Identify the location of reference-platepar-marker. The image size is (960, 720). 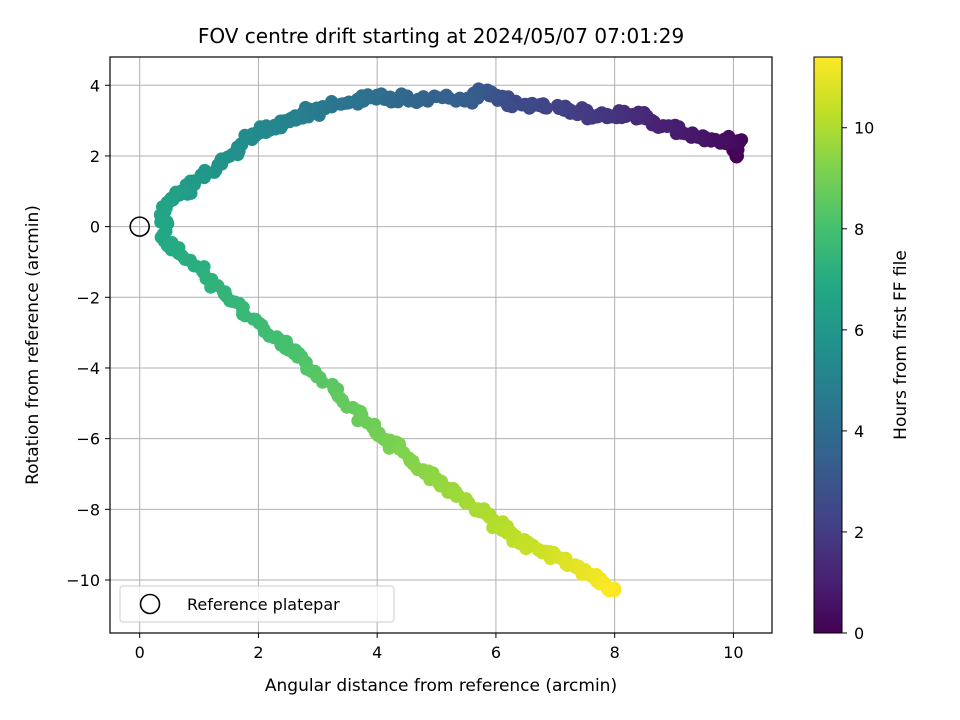
(139, 226).